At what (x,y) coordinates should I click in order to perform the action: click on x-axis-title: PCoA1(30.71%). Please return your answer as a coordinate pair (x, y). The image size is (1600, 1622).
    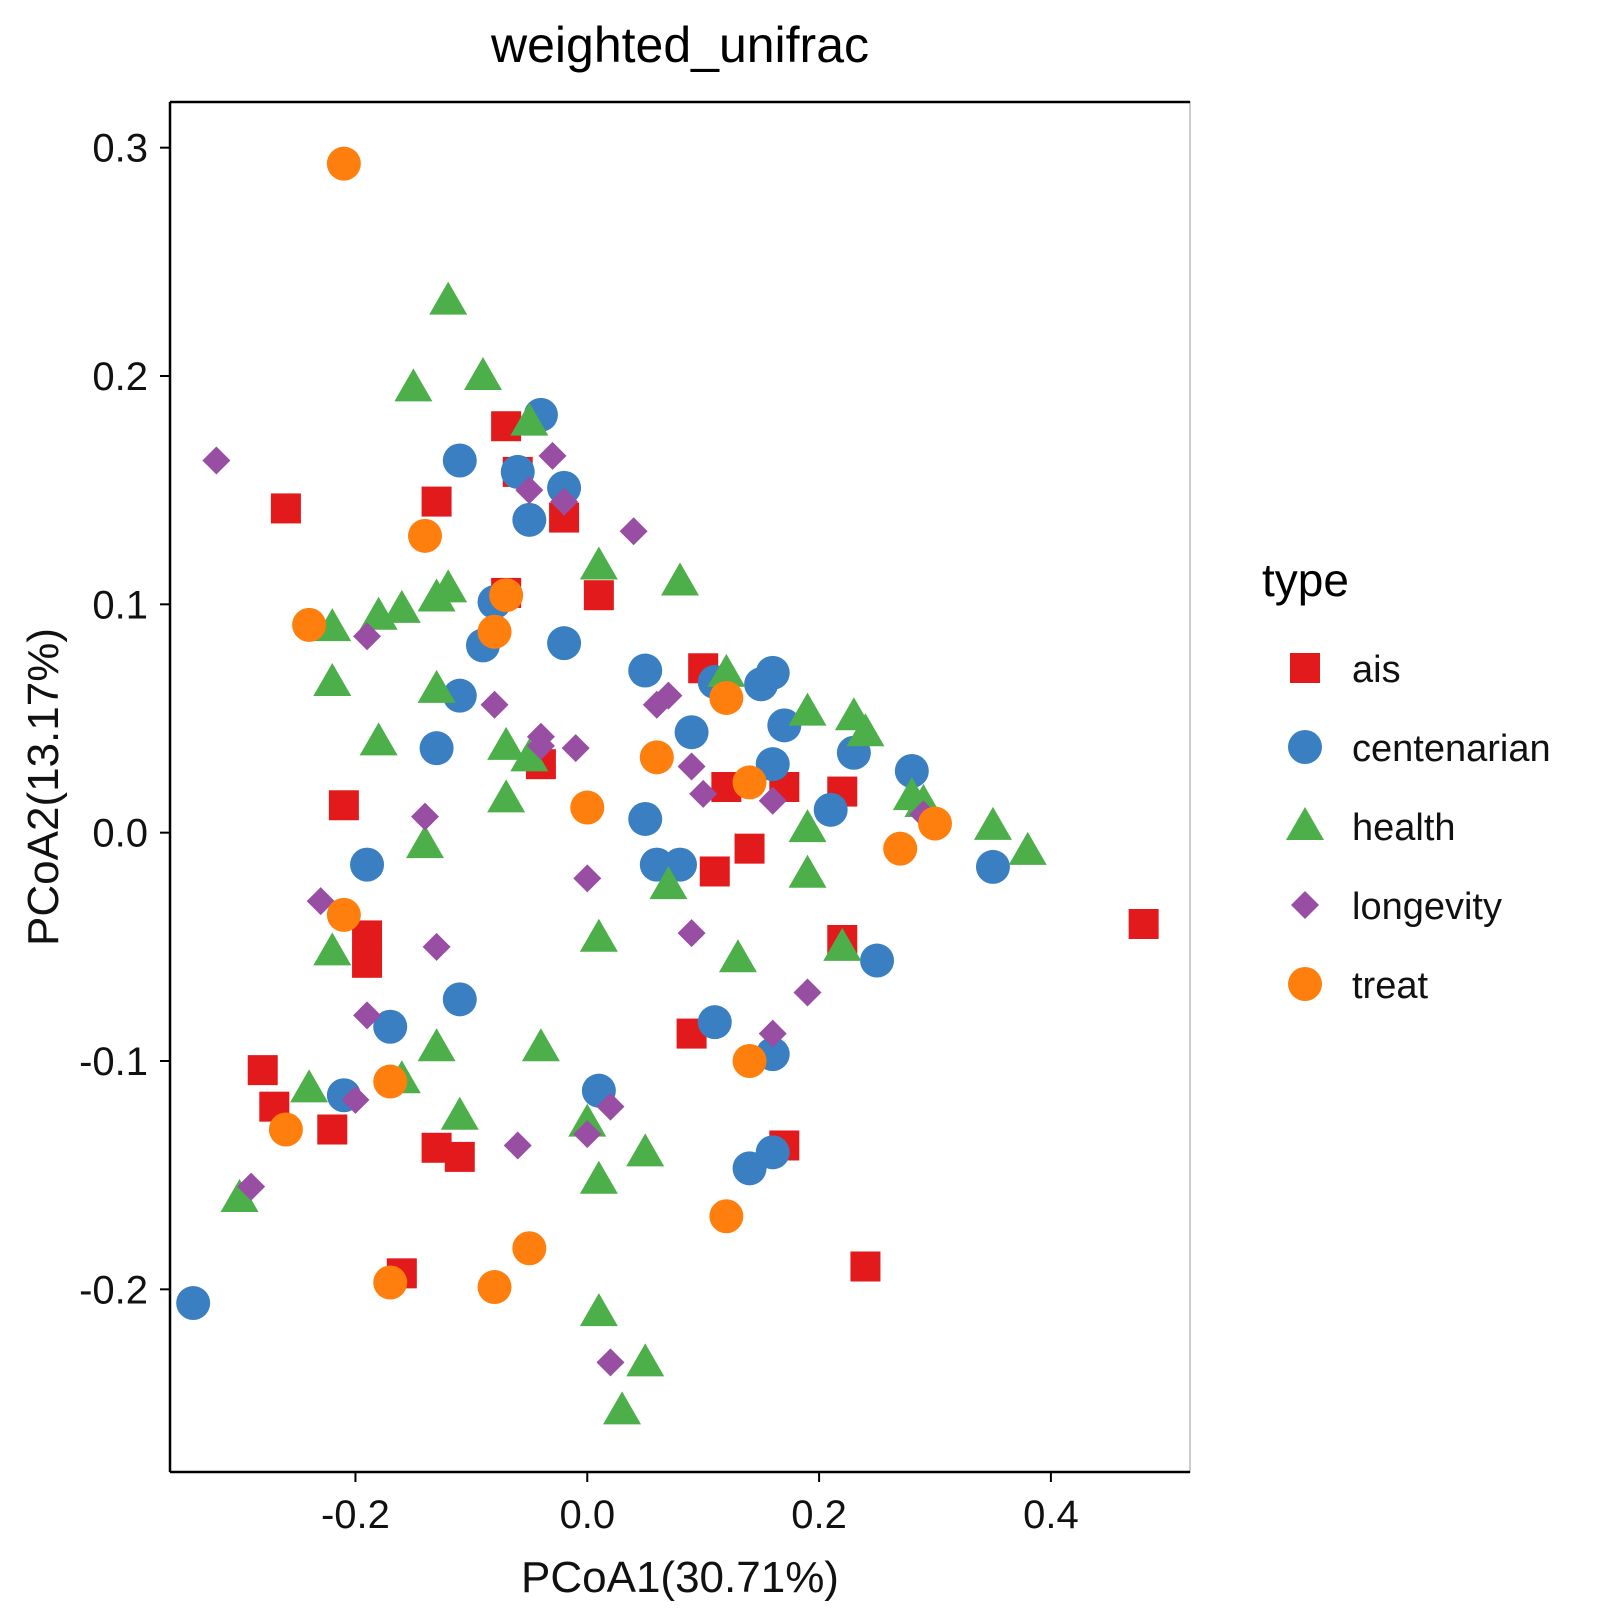
    Looking at the image, I should click on (680, 1577).